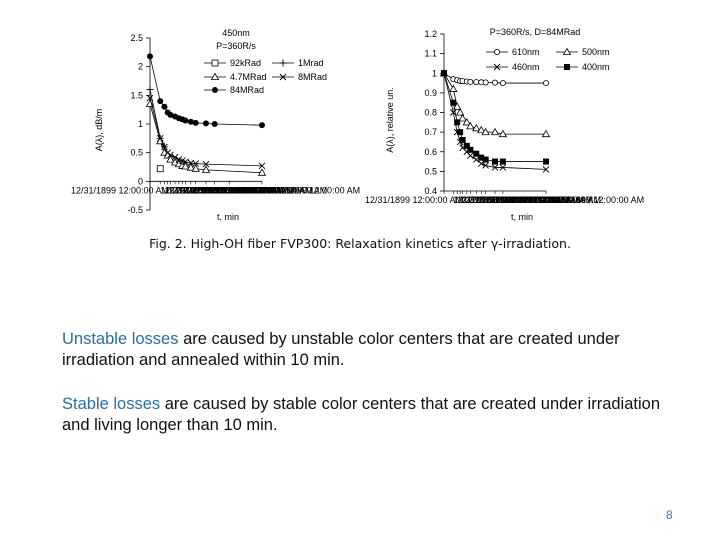  What do you see at coordinates (430, 152) in the screenshot?
I see `y-tick-label: 0.6` at bounding box center [430, 152].